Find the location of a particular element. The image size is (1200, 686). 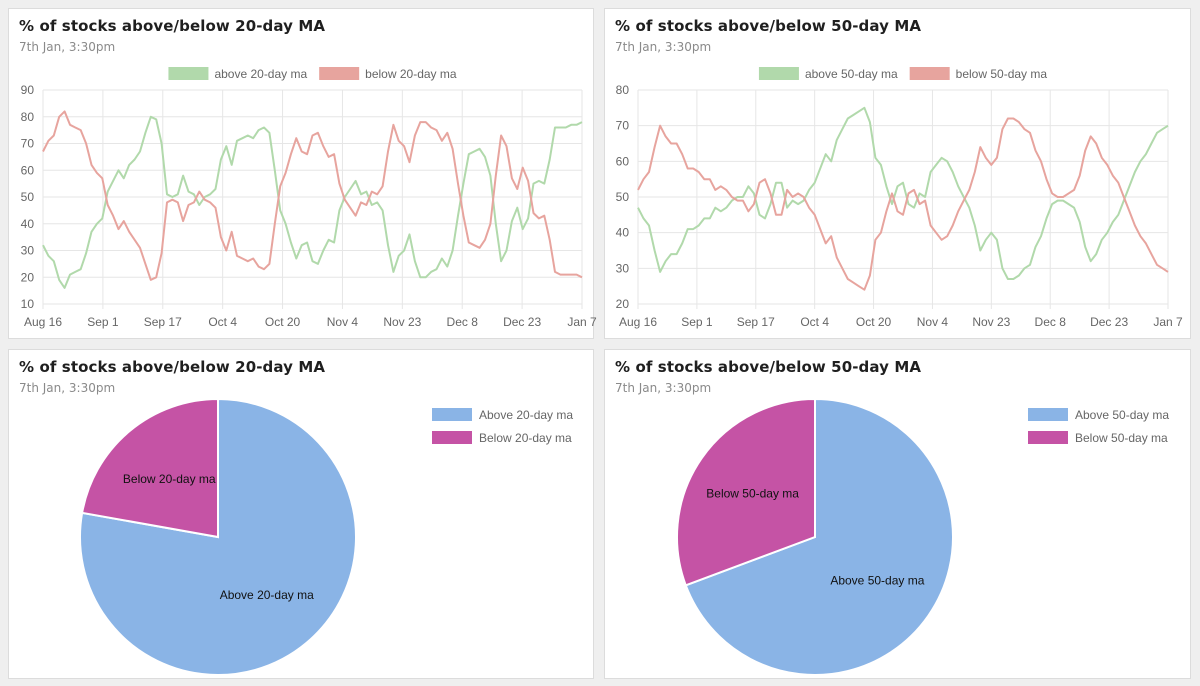

series-line-above-20-day-ma is located at coordinates (312, 202).